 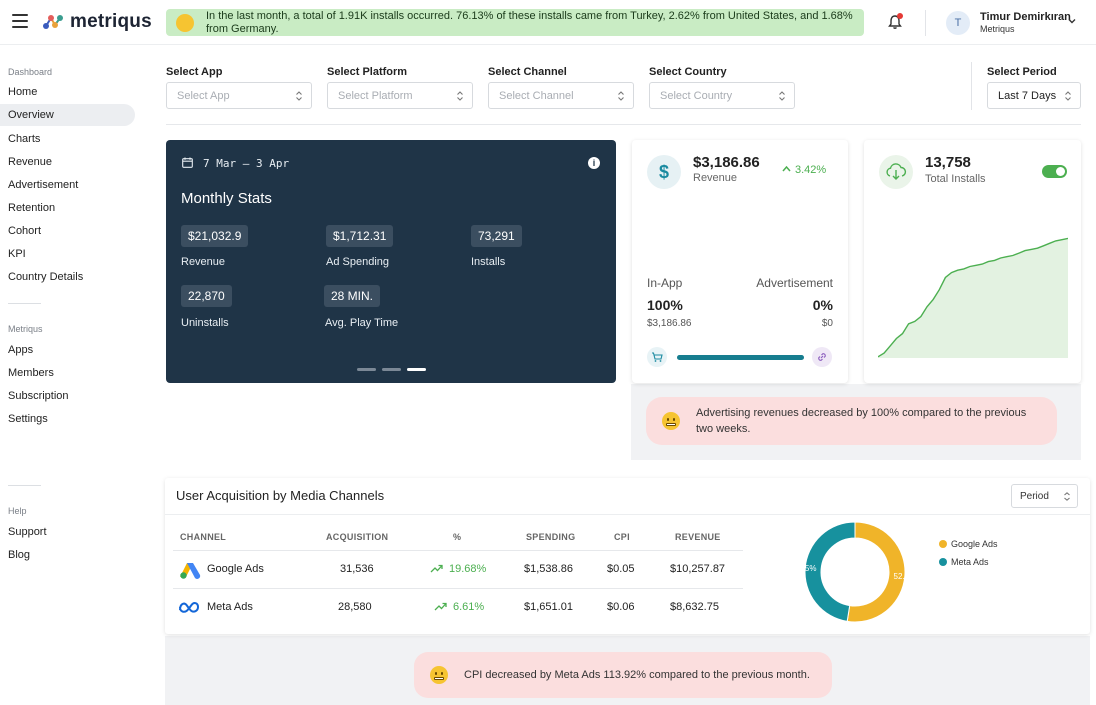 I want to click on legend-label: Meta Ads, so click(x=970, y=562).